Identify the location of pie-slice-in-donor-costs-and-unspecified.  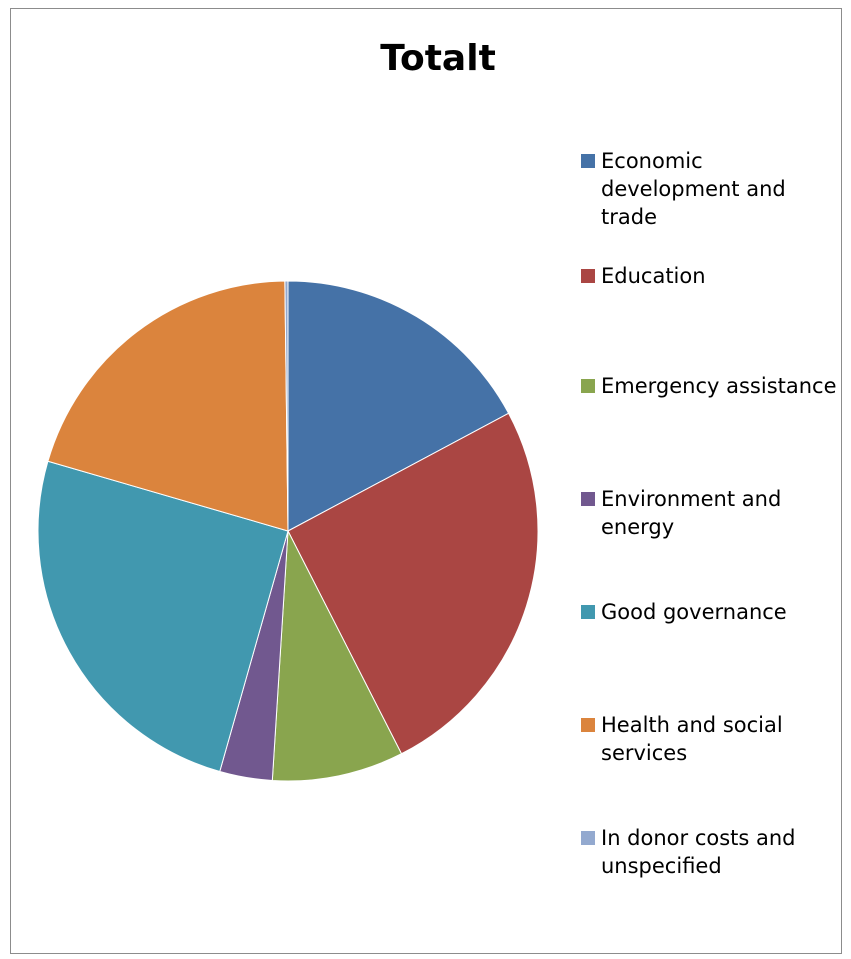
(286, 406).